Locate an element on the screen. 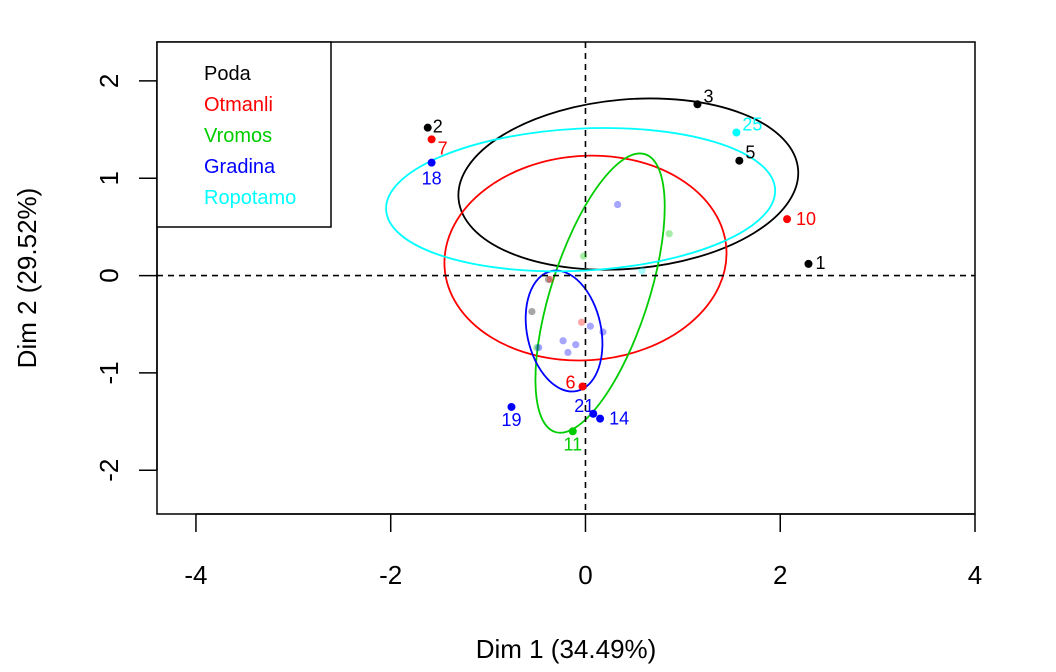 This screenshot has width=1056, height=672. ellipse-poda is located at coordinates (628, 184).